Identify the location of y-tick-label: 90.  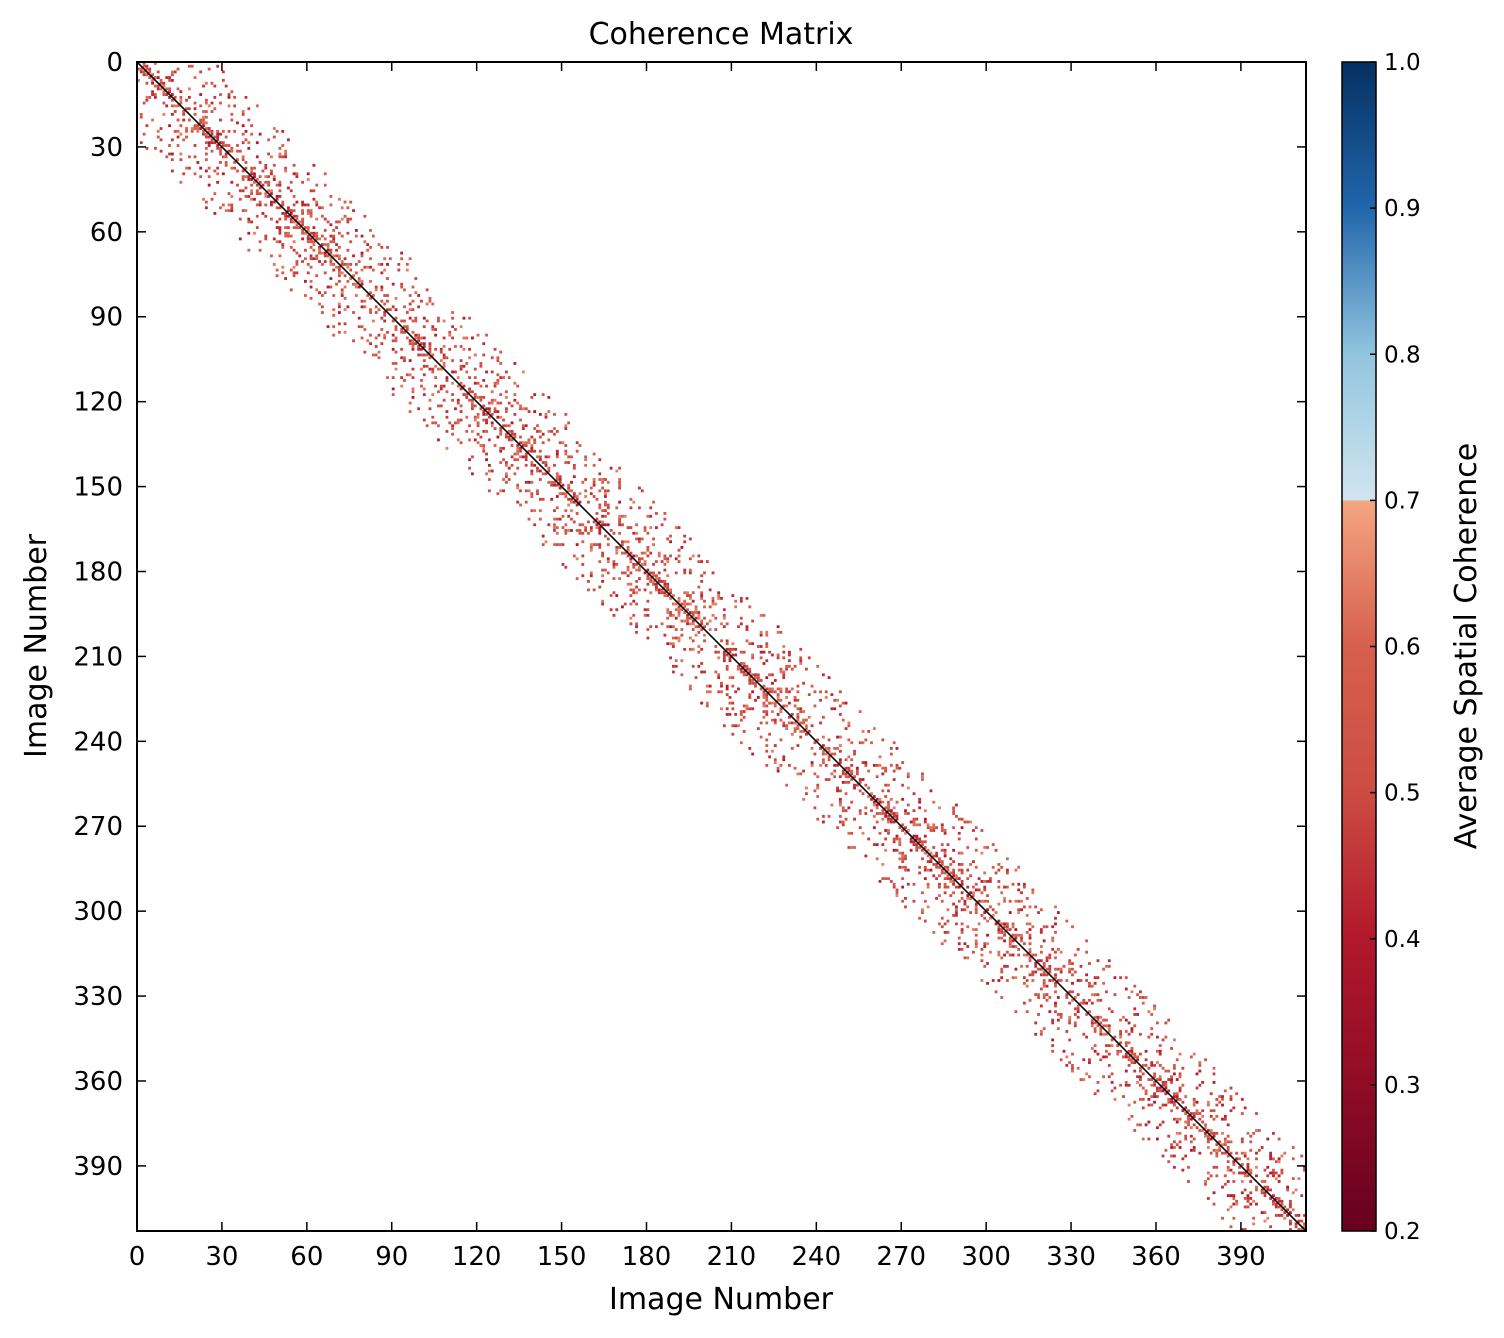
(106, 318).